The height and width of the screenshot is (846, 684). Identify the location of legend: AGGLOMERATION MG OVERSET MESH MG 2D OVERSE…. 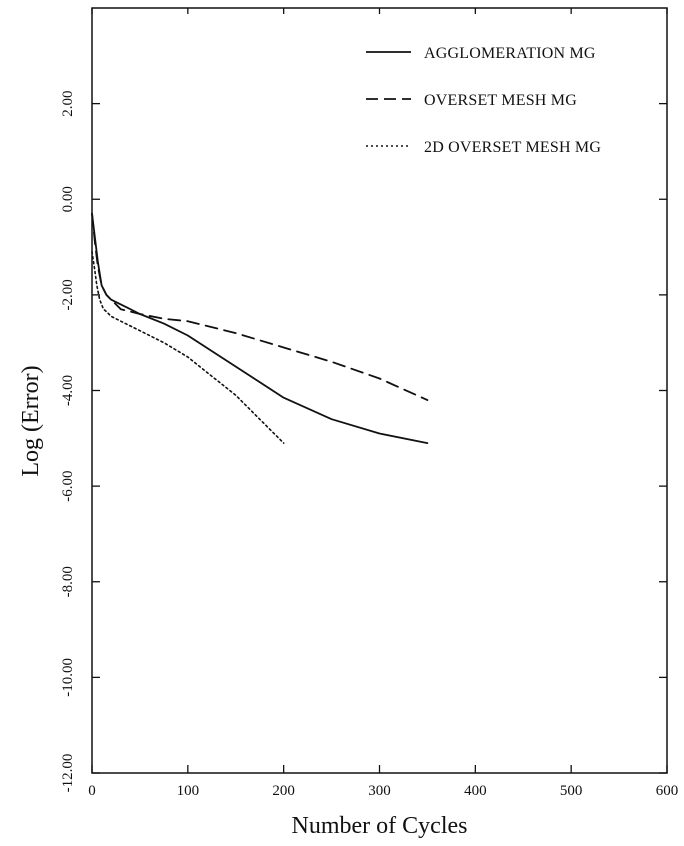
(483, 100).